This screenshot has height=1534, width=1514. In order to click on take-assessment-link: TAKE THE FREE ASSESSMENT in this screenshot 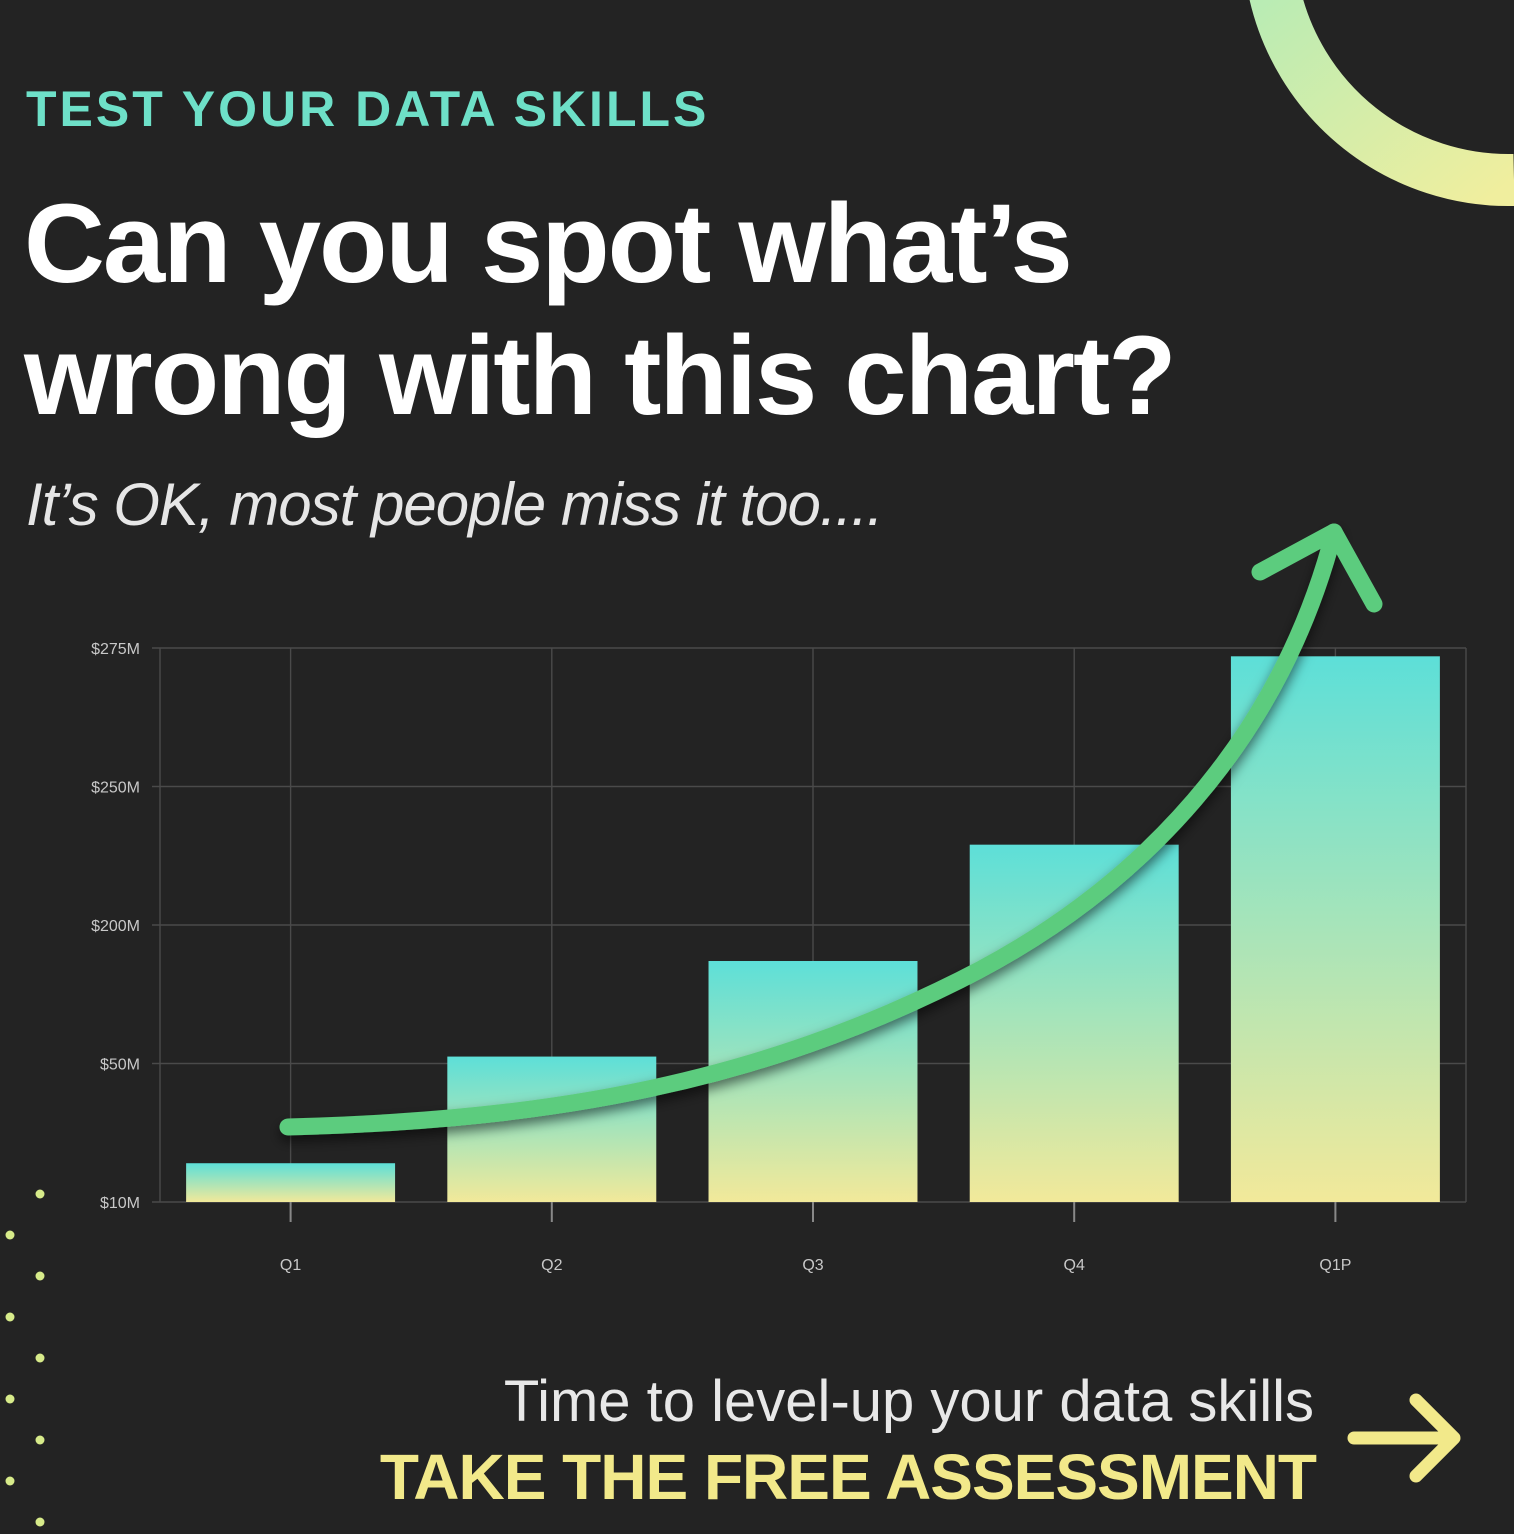, I will do `click(848, 1477)`.